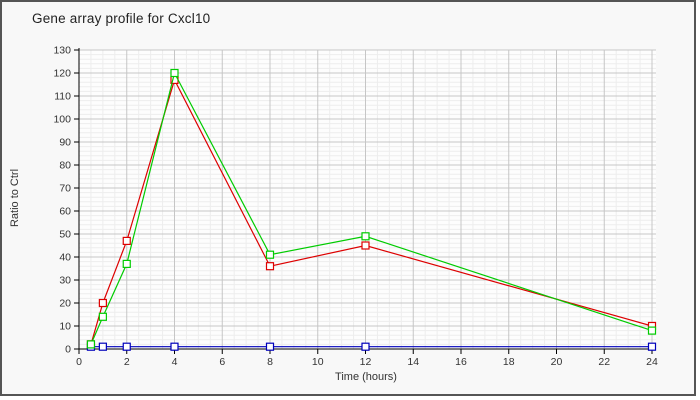 The width and height of the screenshot is (700, 400). Describe the element at coordinates (366, 362) in the screenshot. I see `x-tick-label: 12` at that location.